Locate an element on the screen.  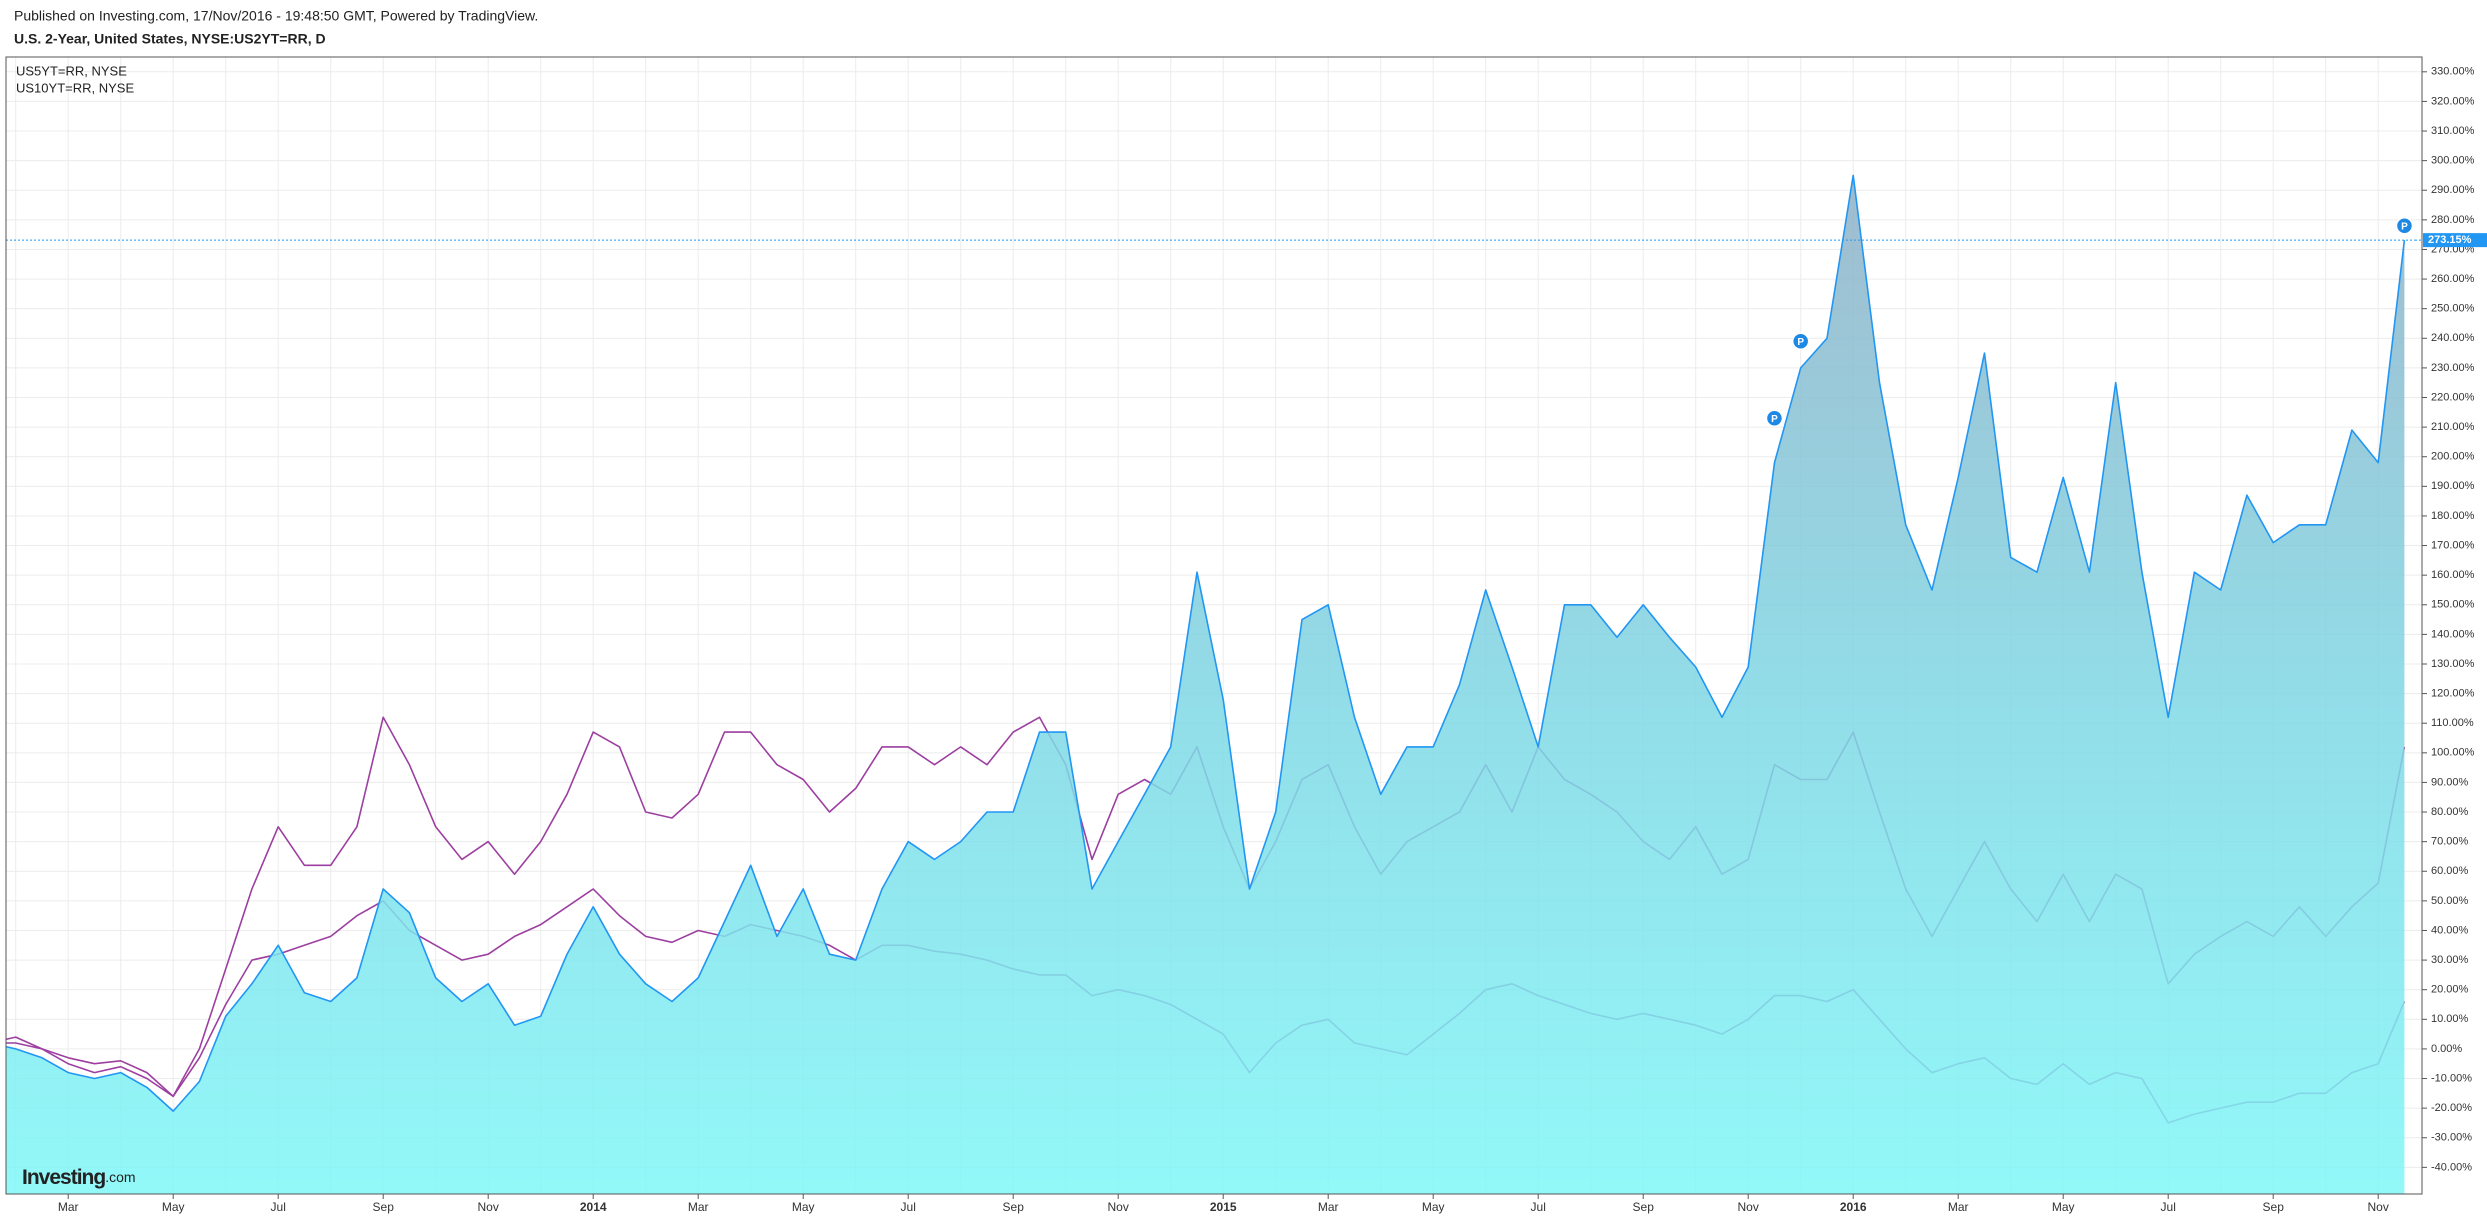
legend-entry: US10YT=RR, NYSE is located at coordinates (75, 87).